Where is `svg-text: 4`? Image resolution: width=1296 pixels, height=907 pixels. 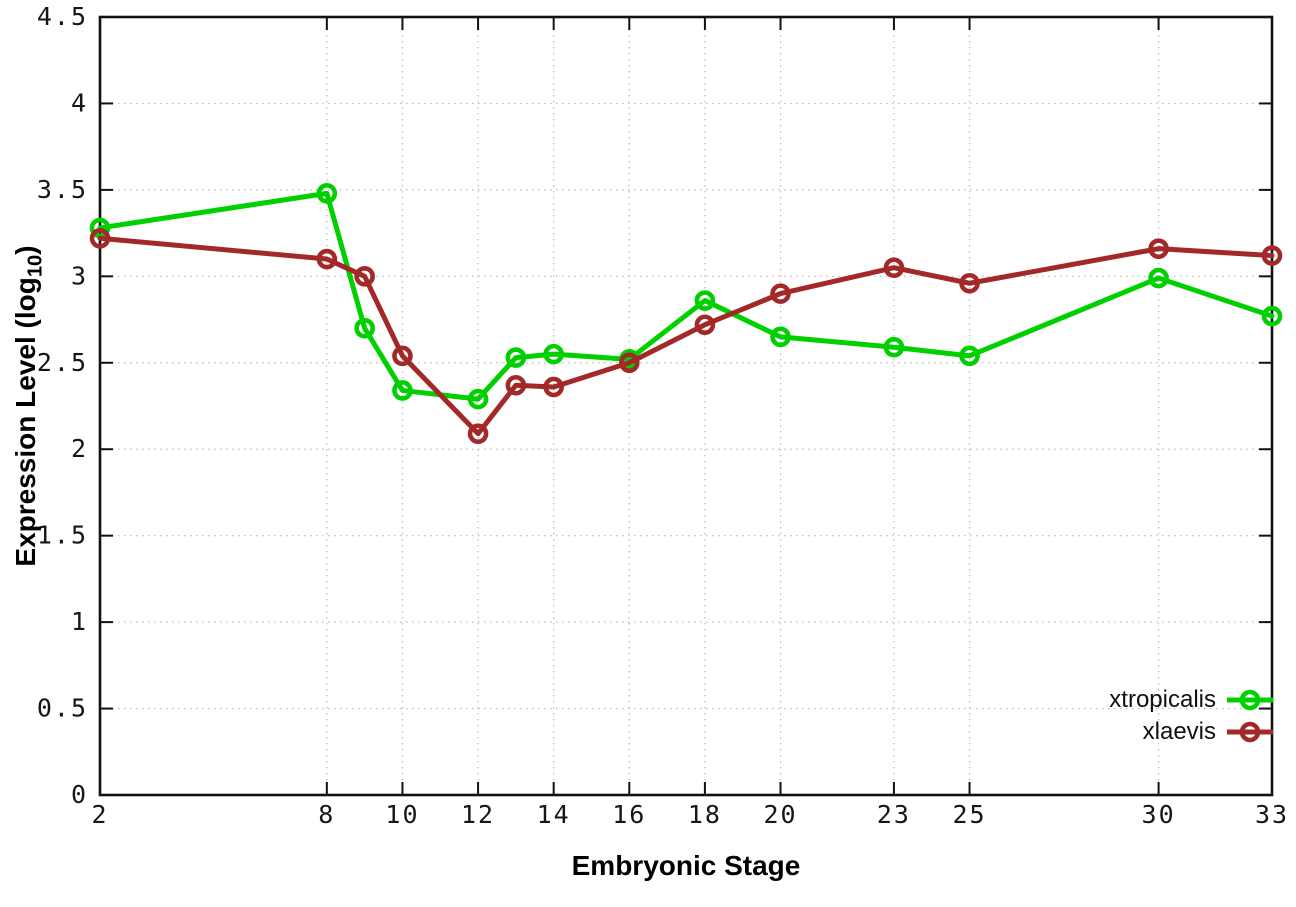
svg-text: 4 is located at coordinates (79, 102).